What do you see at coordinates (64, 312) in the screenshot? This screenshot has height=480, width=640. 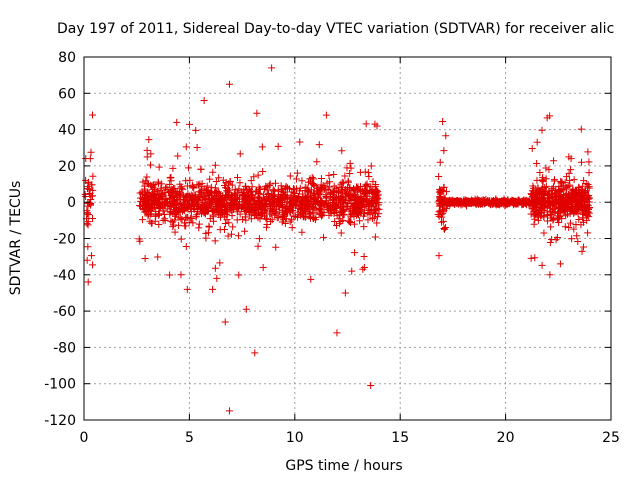 I see `y-tick-label: -60` at bounding box center [64, 312].